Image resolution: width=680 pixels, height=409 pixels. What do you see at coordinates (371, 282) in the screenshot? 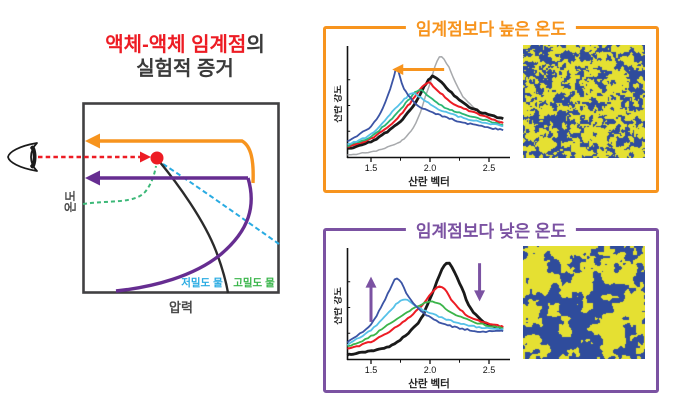
I see `arrow-up-head` at bounding box center [371, 282].